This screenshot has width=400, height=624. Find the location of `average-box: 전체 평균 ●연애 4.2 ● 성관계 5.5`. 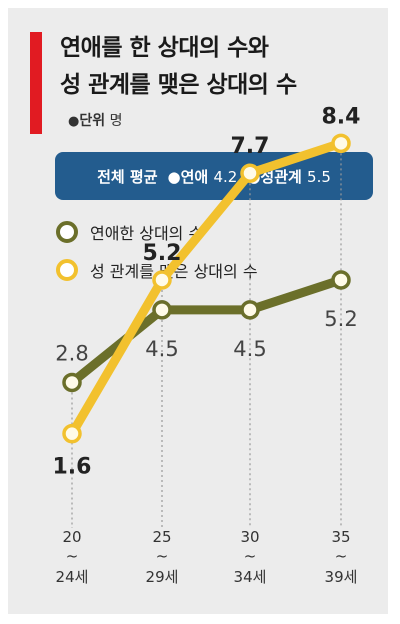

average-box: 전체 평균 ●연애 4.2 ● 성관계 5.5 is located at coordinates (214, 176).